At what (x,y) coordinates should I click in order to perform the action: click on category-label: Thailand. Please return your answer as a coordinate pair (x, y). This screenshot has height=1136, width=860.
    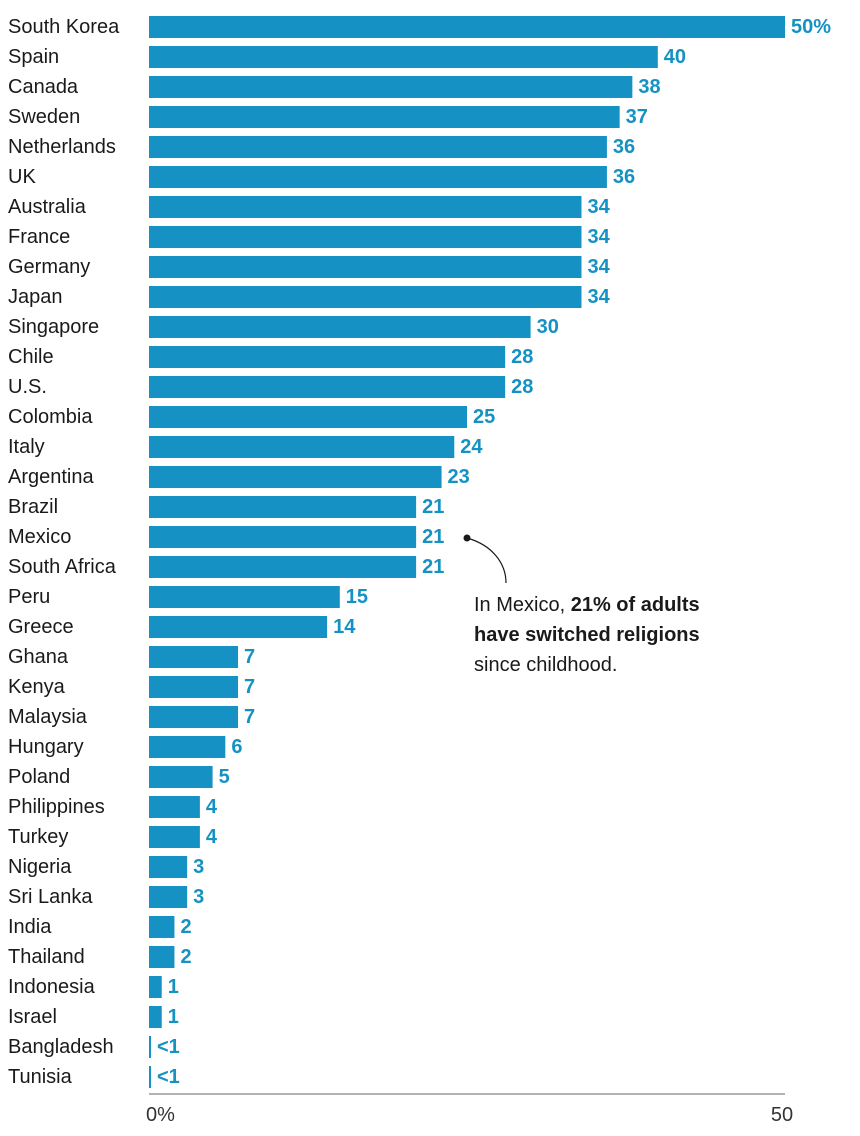
    Looking at the image, I should click on (46, 957).